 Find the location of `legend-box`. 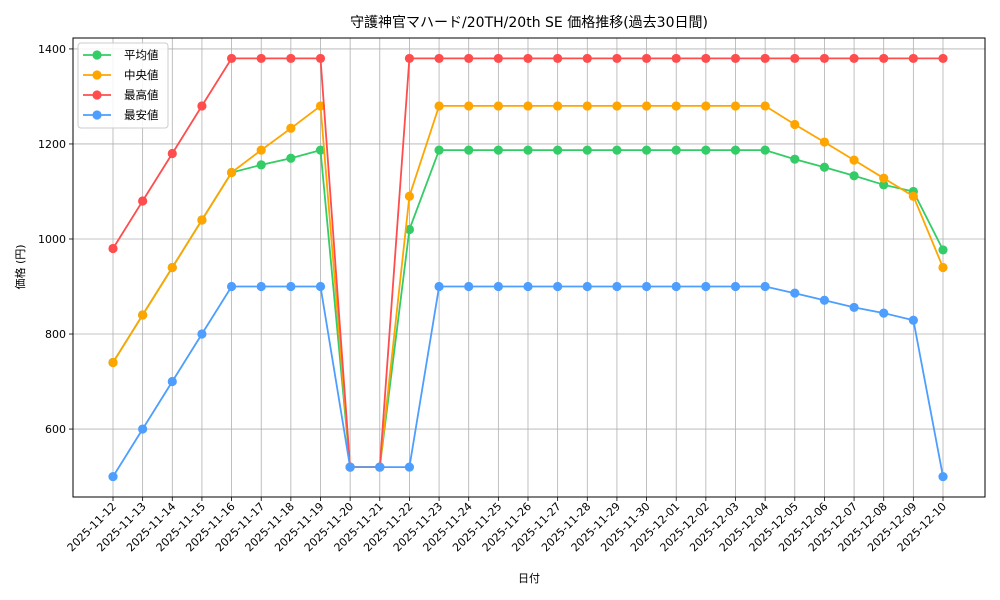

legend-box is located at coordinates (123, 85).